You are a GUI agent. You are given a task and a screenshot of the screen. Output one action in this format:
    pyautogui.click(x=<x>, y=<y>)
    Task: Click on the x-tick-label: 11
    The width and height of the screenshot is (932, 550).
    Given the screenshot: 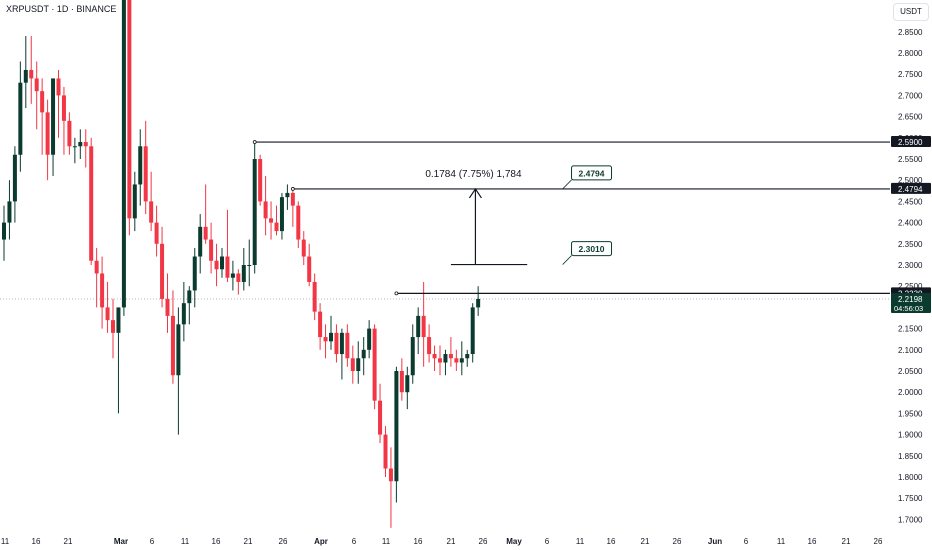 What is the action you would take?
    pyautogui.click(x=580, y=541)
    